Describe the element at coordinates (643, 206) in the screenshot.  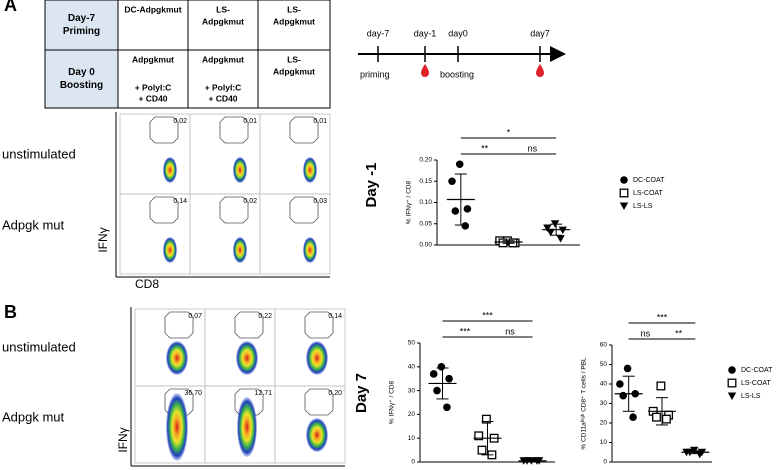
I see `legend-label: LS-LS` at that location.